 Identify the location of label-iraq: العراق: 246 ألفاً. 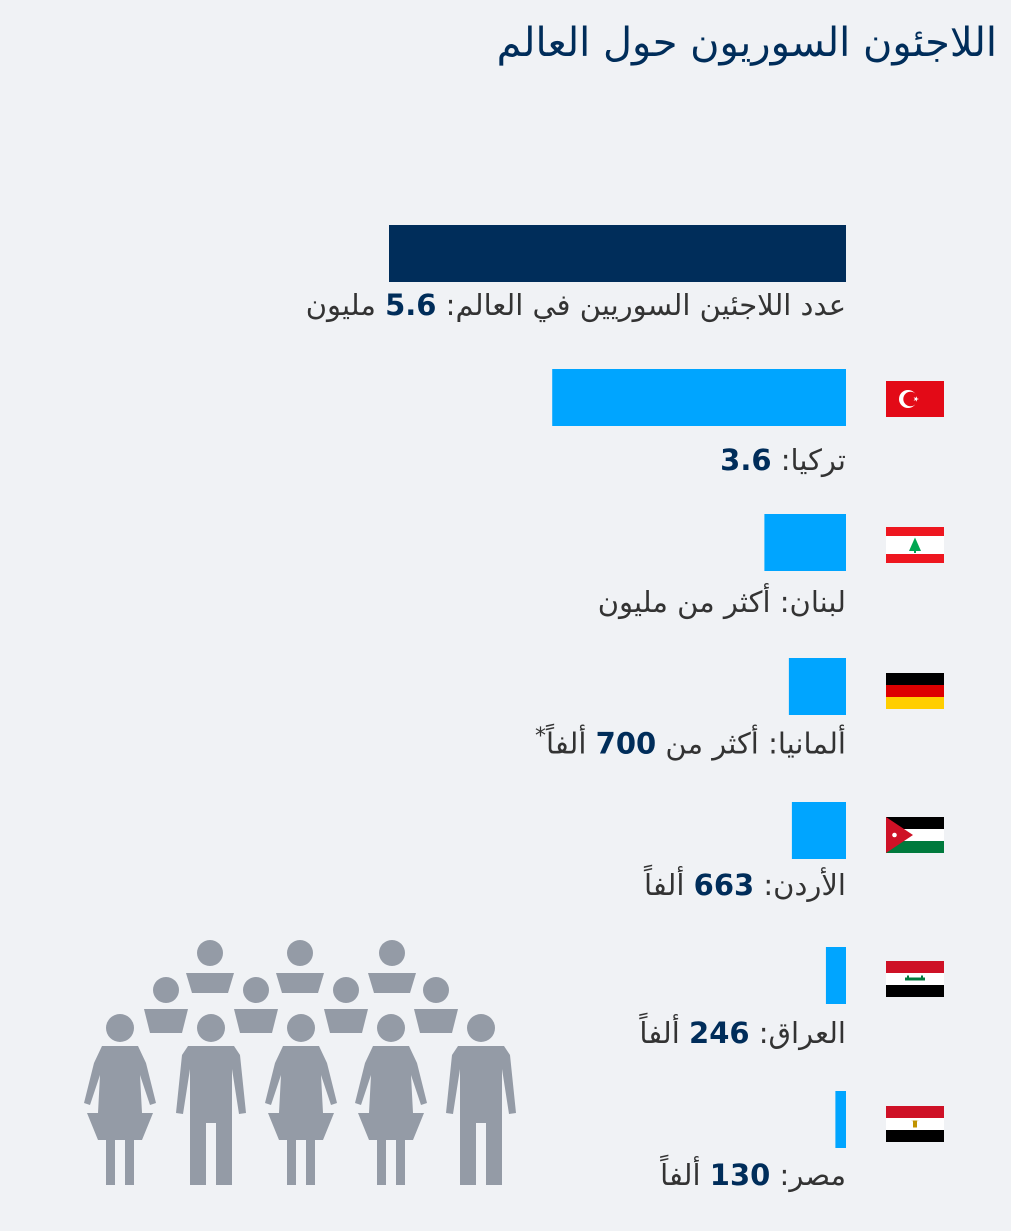
(742, 1033).